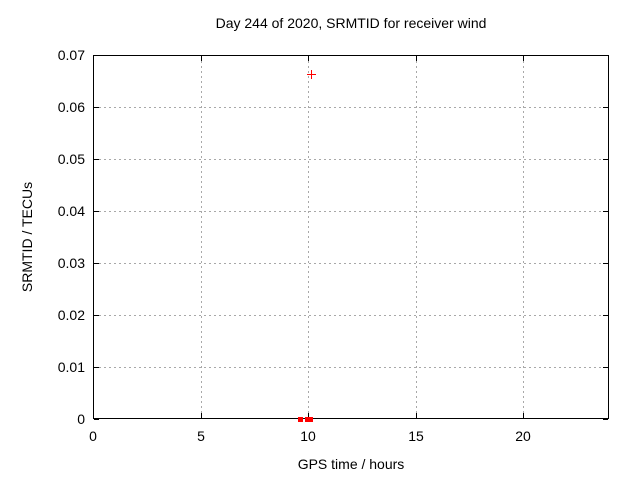  What do you see at coordinates (27, 237) in the screenshot?
I see `y-axis-title: SRMTID / TECUs` at bounding box center [27, 237].